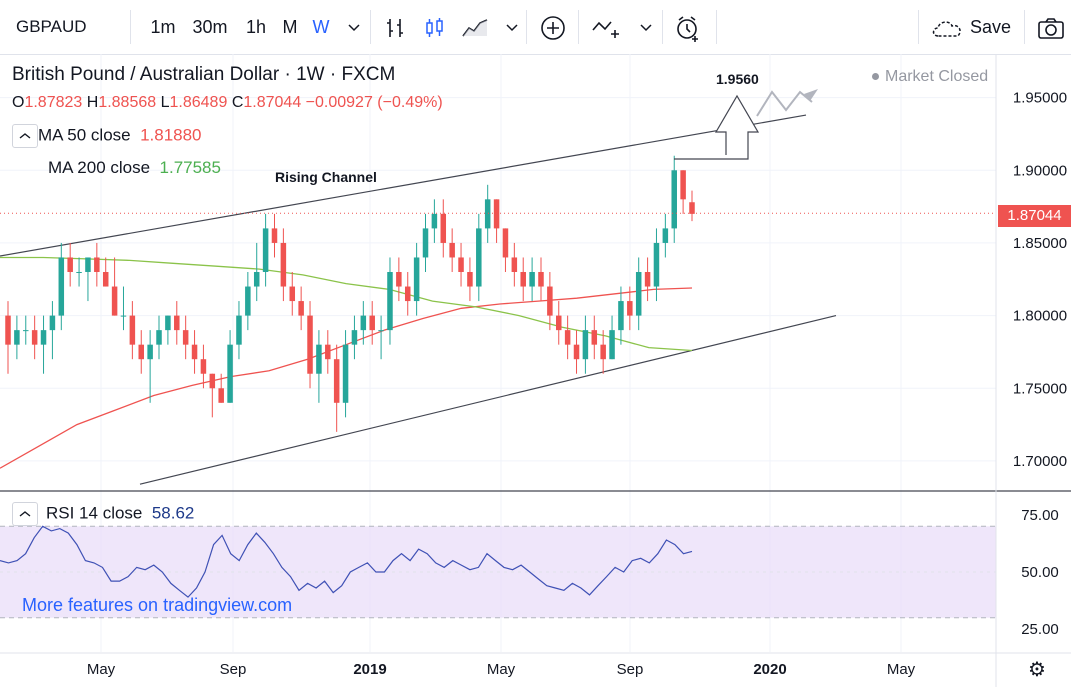 The width and height of the screenshot is (1071, 687). I want to click on close-label: C, so click(237, 102).